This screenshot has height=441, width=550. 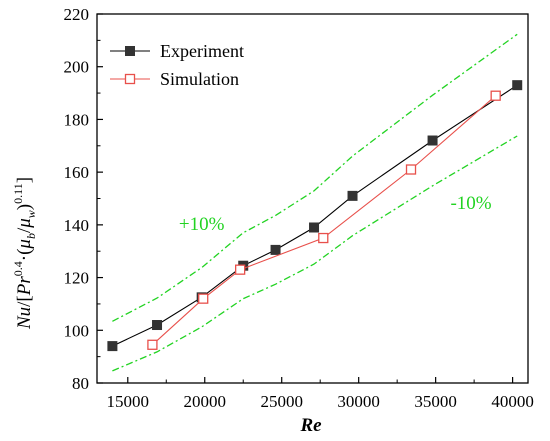 What do you see at coordinates (470, 203) in the screenshot?
I see `annotation-1: -10%` at bounding box center [470, 203].